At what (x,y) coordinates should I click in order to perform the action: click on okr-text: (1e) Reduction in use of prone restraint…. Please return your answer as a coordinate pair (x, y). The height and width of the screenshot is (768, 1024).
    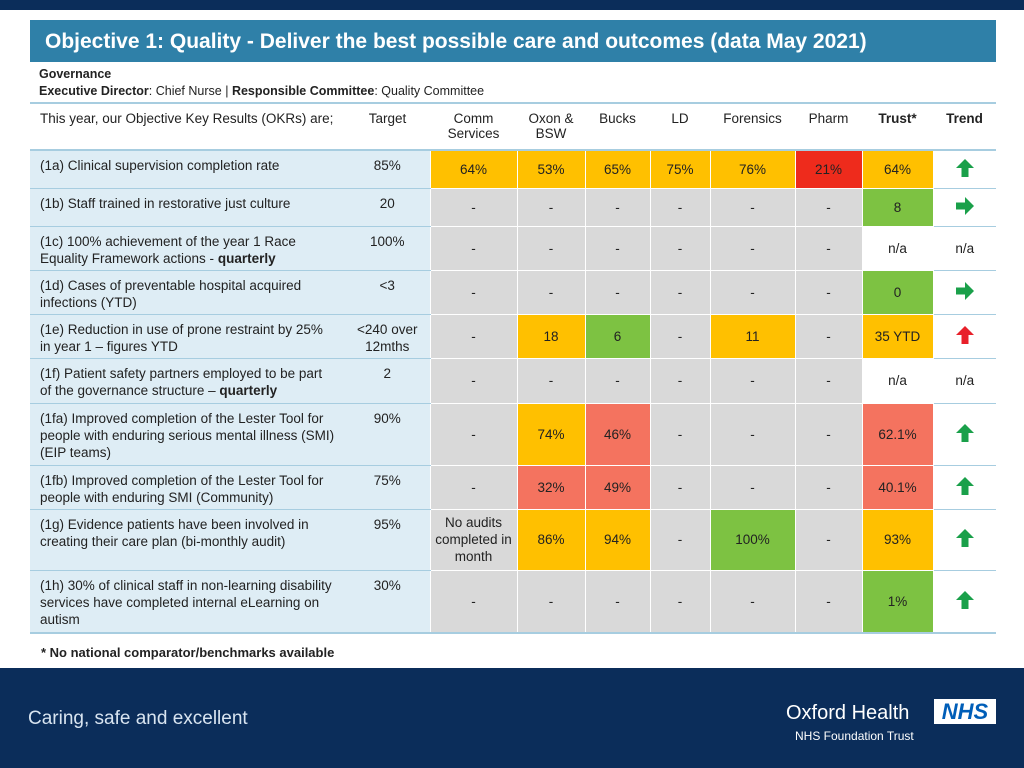
    Looking at the image, I should click on (181, 337).